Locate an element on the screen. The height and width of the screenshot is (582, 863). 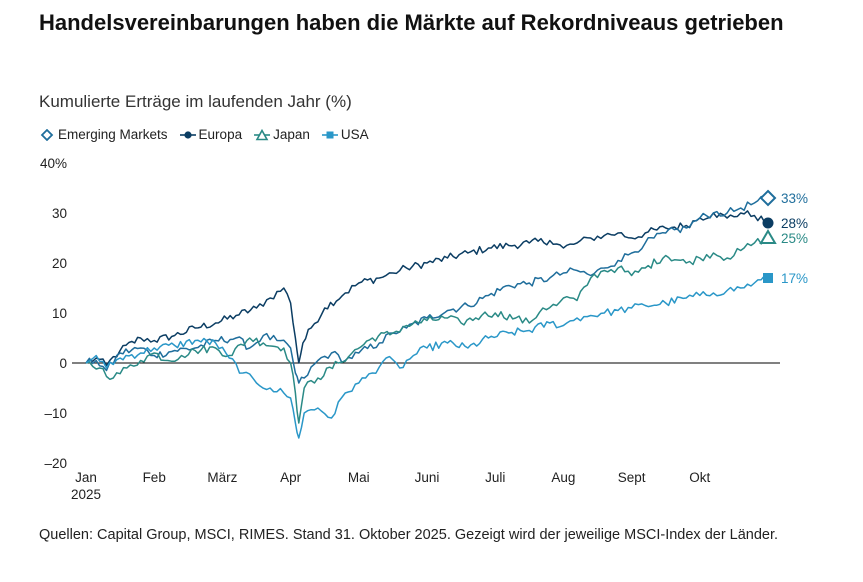
legend-diamond-icon is located at coordinates (47, 134).